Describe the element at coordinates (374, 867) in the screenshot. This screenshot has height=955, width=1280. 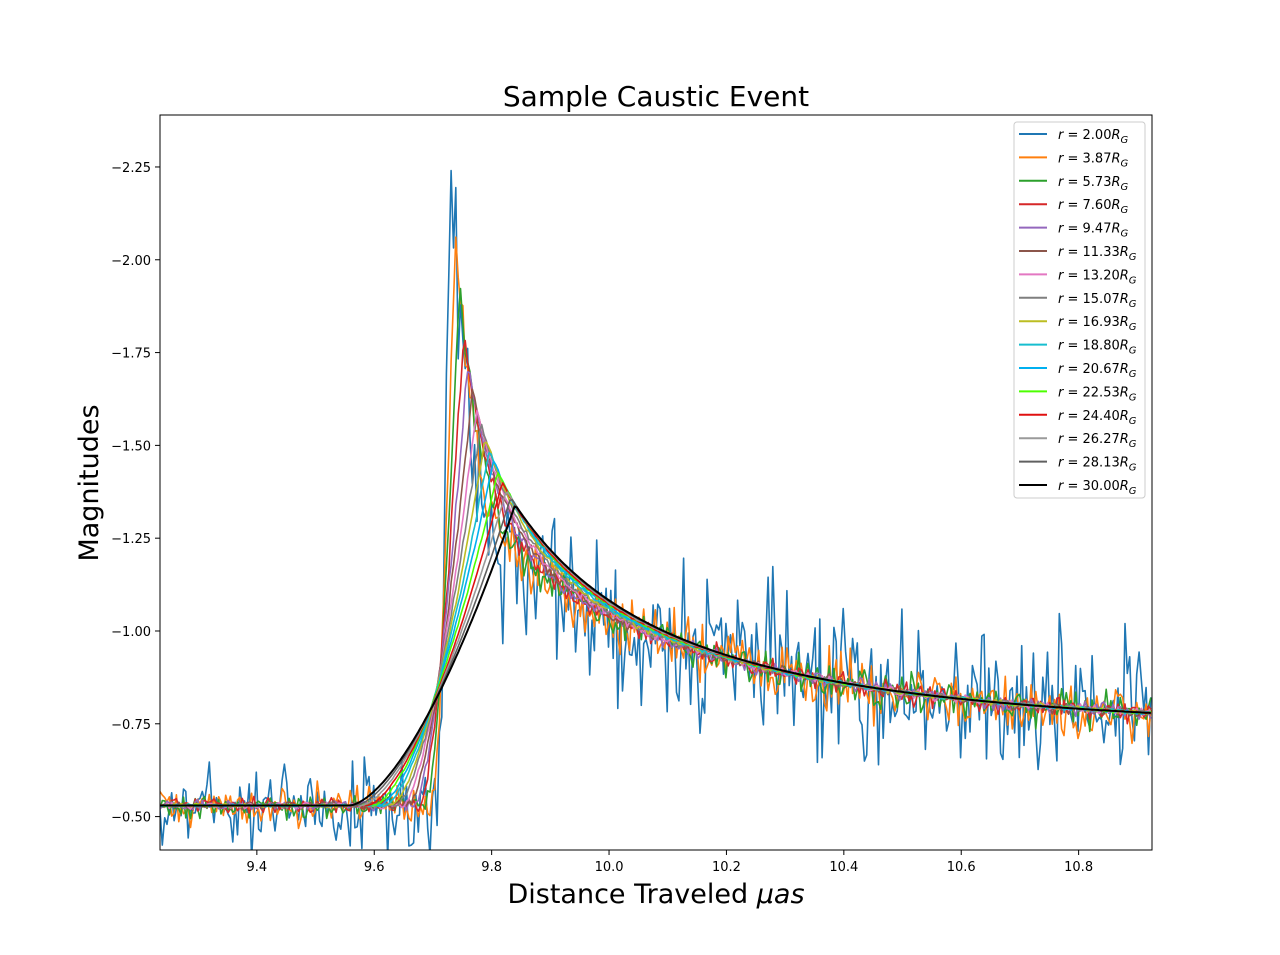
I see `x-tick-label: 9.6` at that location.